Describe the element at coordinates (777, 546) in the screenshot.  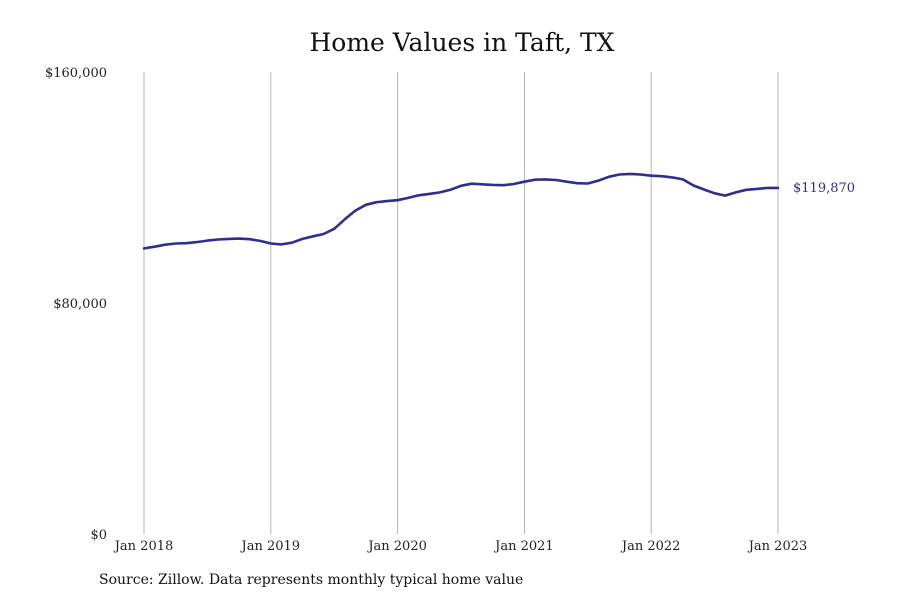
I see `x-tick-label: Jan 2023` at that location.